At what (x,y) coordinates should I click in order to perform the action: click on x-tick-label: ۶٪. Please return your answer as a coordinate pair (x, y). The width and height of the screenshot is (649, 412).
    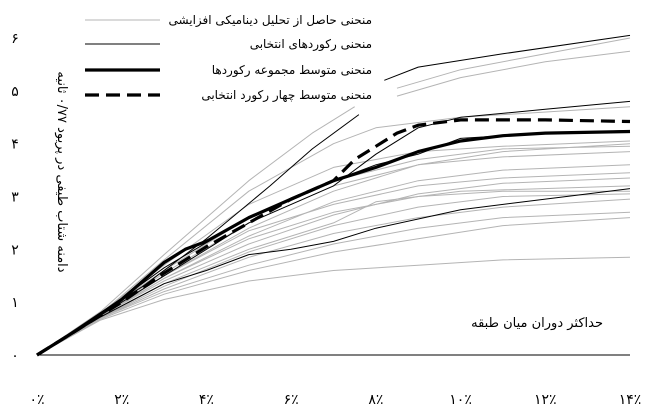
    Looking at the image, I should click on (291, 400).